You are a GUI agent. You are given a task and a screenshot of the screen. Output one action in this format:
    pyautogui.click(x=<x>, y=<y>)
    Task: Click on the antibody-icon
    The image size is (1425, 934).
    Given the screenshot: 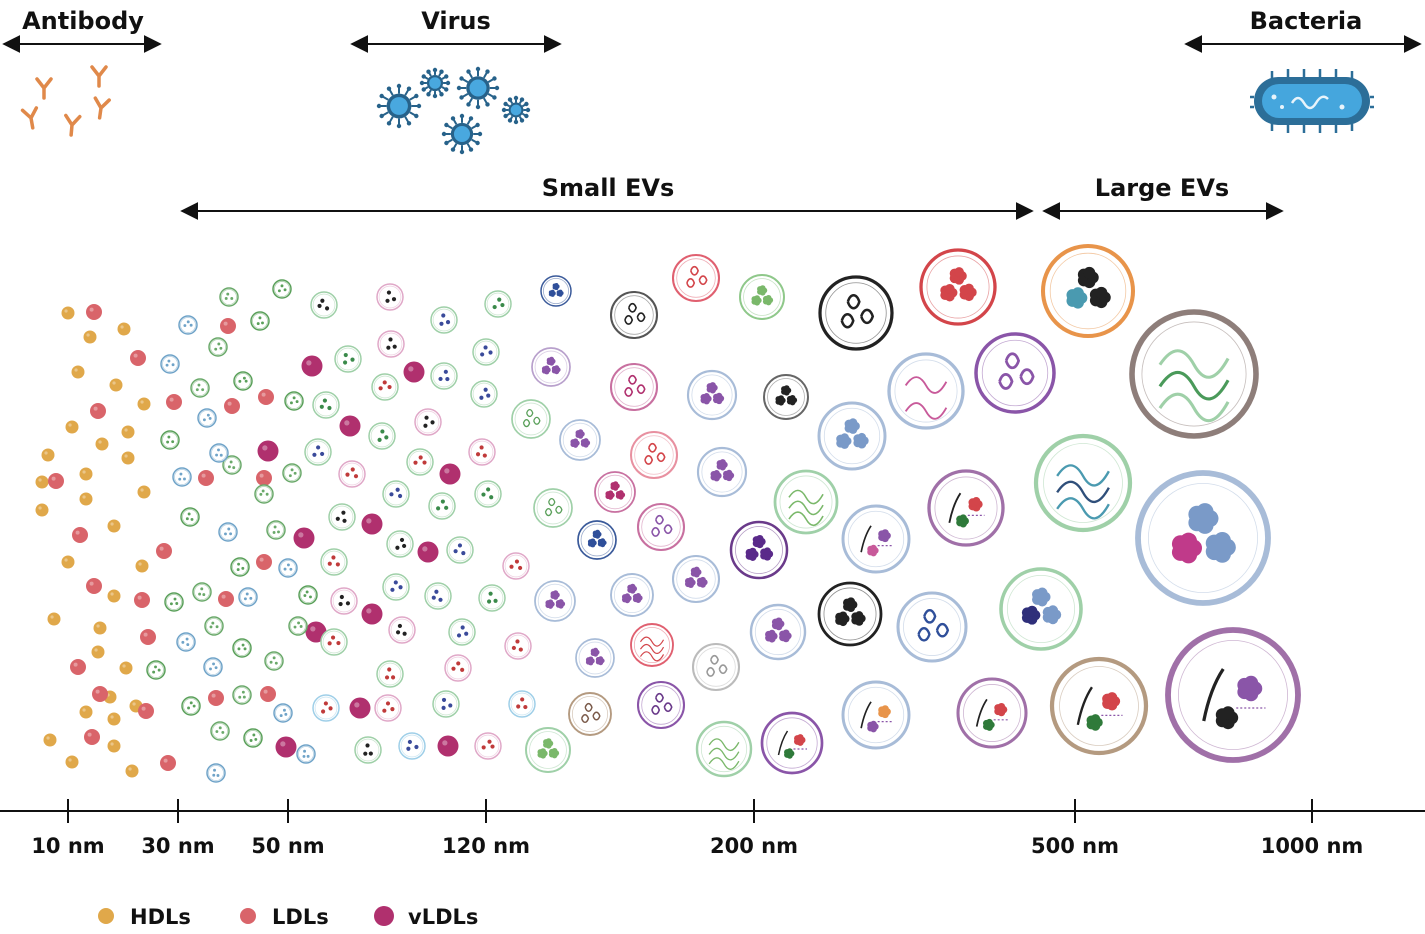 What is the action you would take?
    pyautogui.click(x=44, y=88)
    